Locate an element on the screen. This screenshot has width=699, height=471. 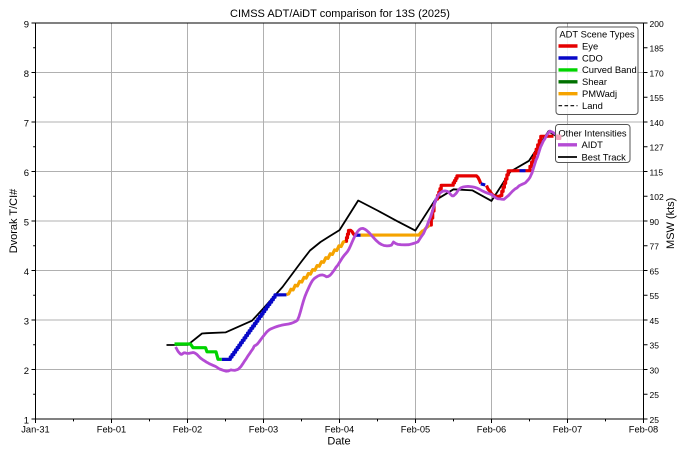
svg-text: 200 is located at coordinates (657, 24).